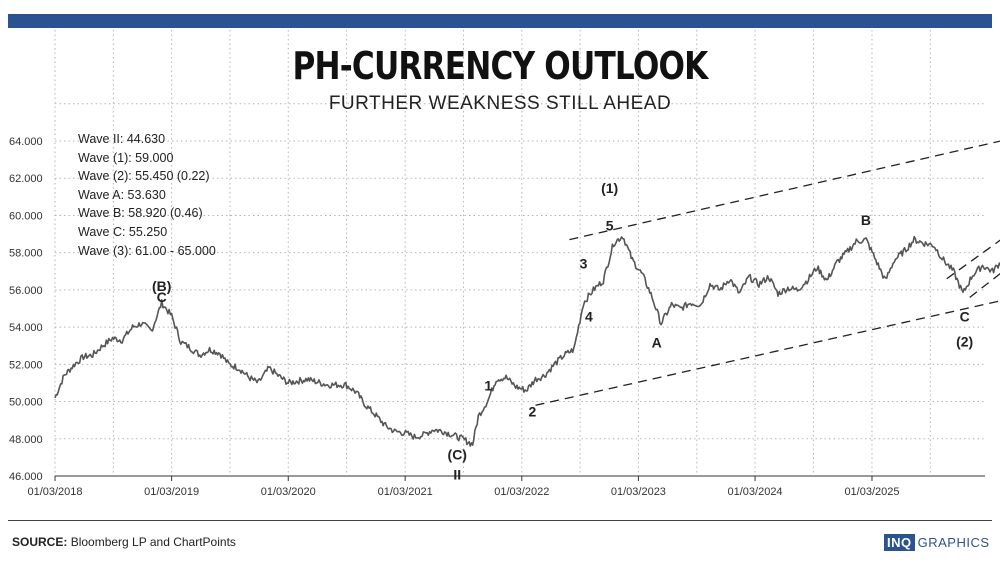 The image size is (1000, 572). Describe the element at coordinates (122, 194) in the screenshot. I see `legend-item: Wave A: 53.630` at that location.